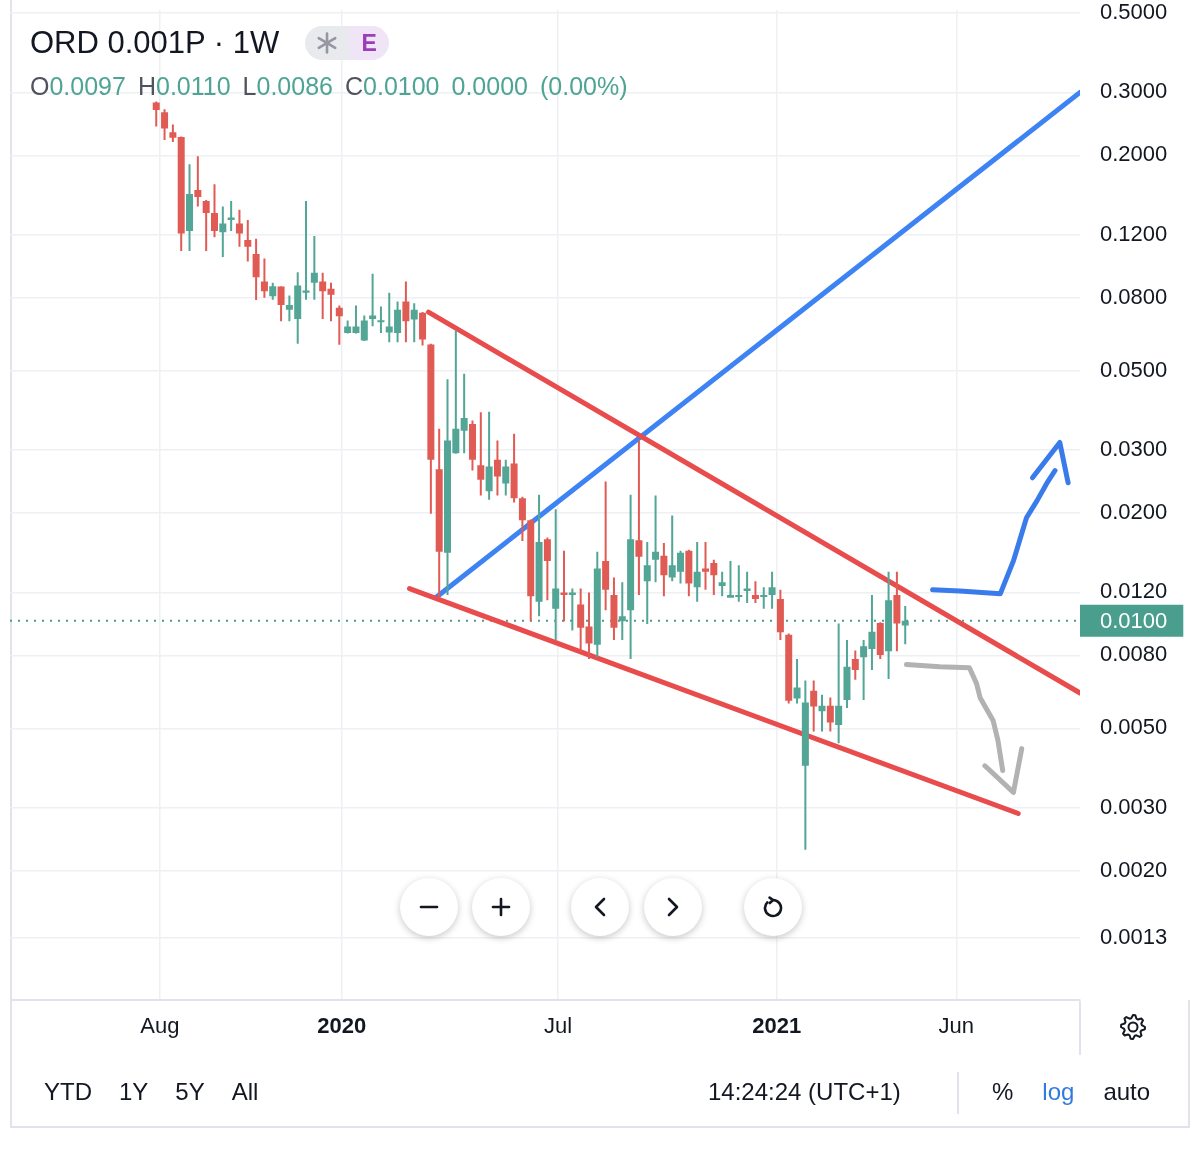  What do you see at coordinates (1134, 369) in the screenshot?
I see `y-tick-label: 0.0500` at bounding box center [1134, 369].